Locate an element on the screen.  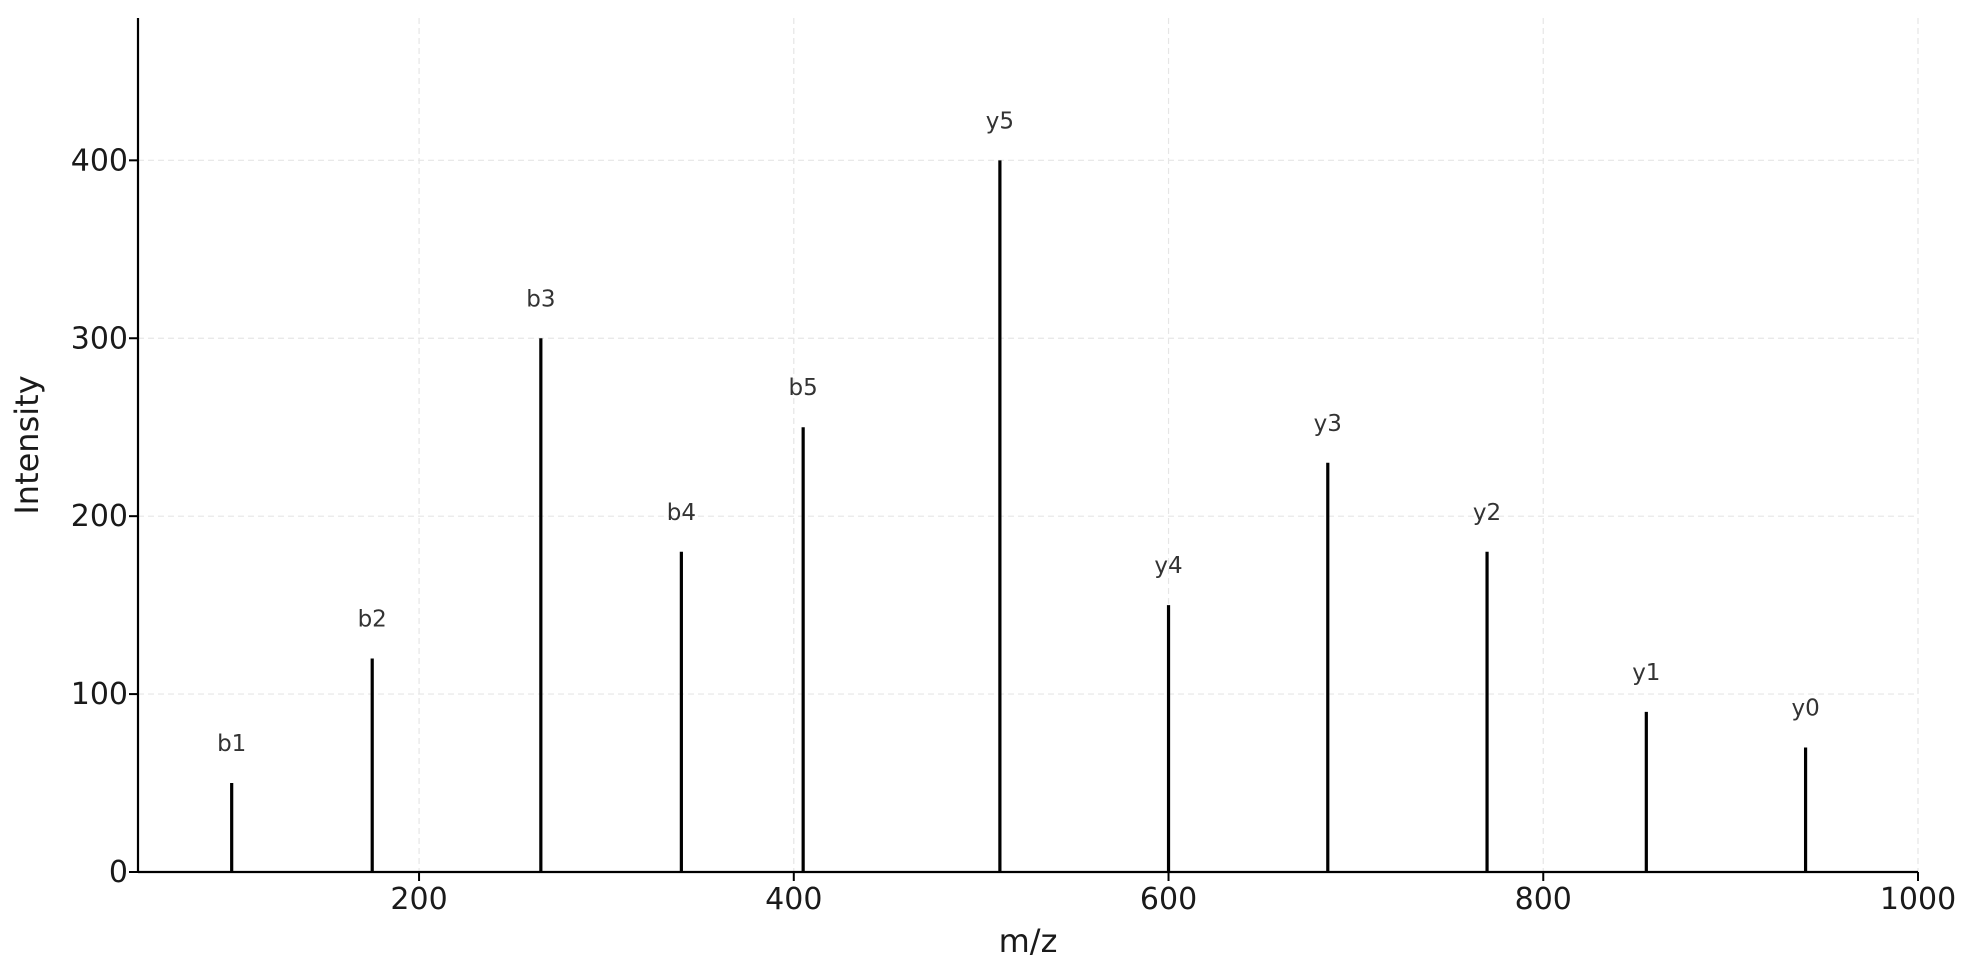
x-tick-label: 1000 is located at coordinates (1918, 899).